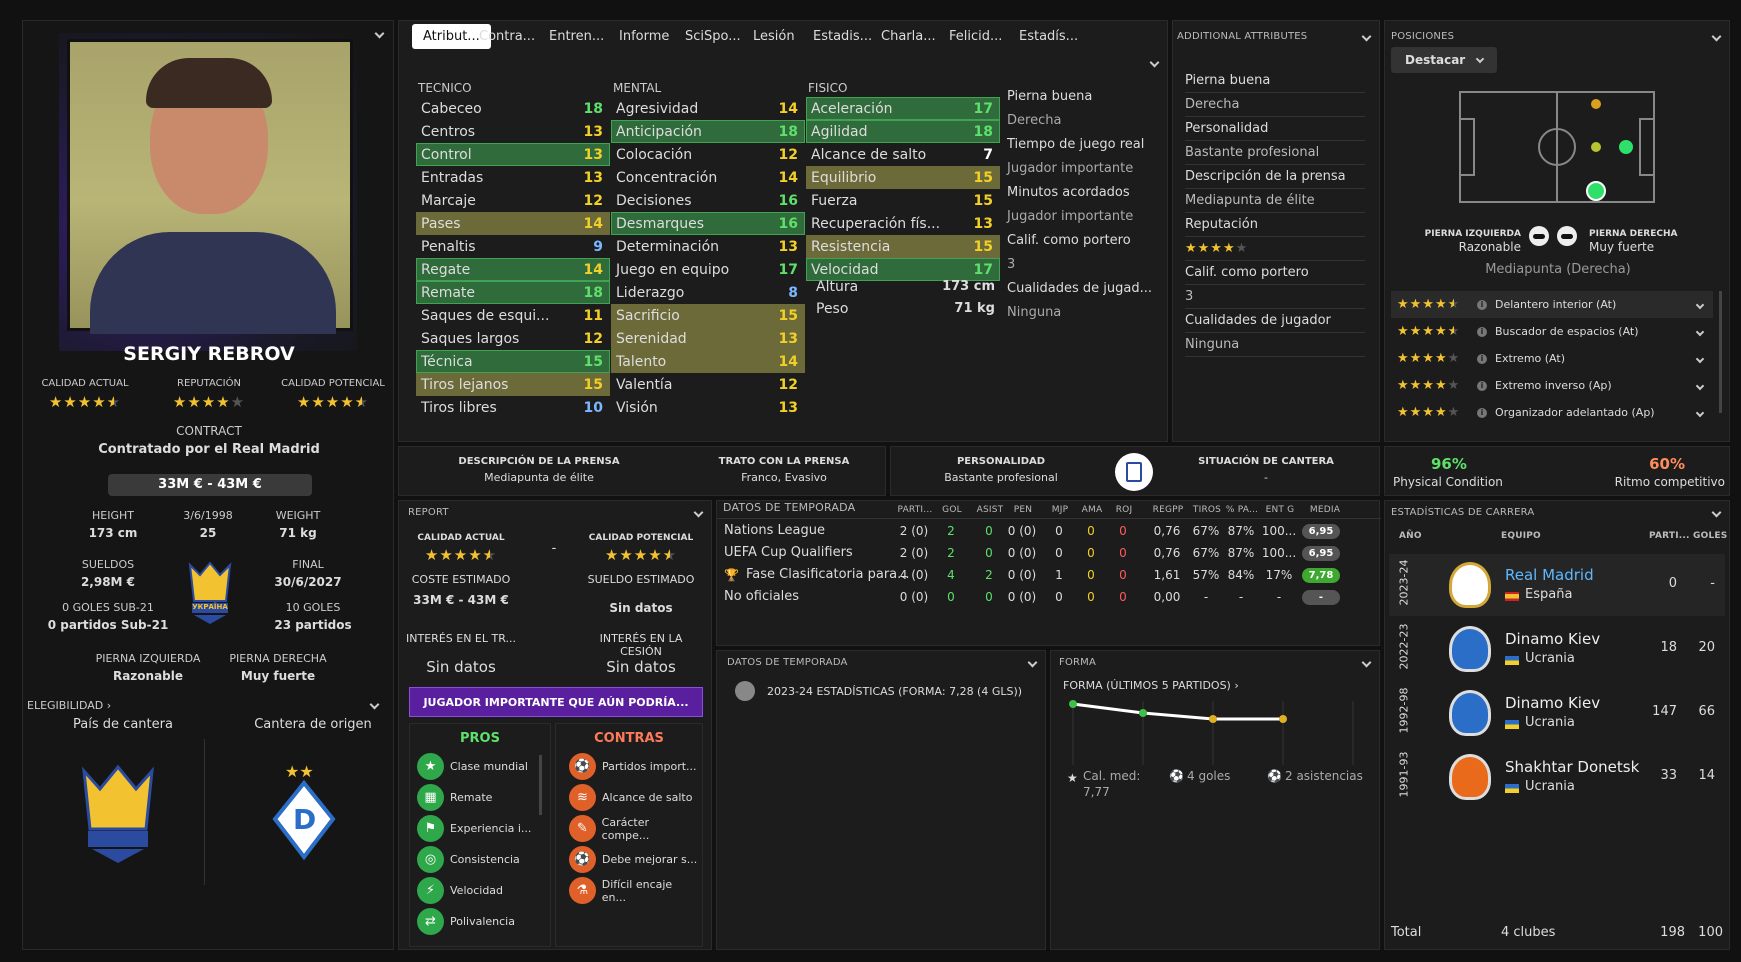 Image resolution: width=1741 pixels, height=962 pixels. What do you see at coordinates (789, 507) in the screenshot?
I see `season-title: DATOS DE TEMPORADA` at bounding box center [789, 507].